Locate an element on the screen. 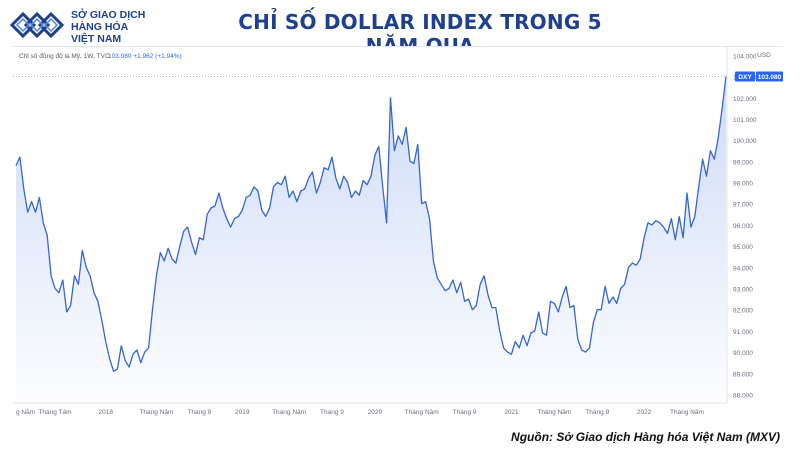 This screenshot has width=800, height=450. last-value-badge-text: 103.080 is located at coordinates (770, 77).